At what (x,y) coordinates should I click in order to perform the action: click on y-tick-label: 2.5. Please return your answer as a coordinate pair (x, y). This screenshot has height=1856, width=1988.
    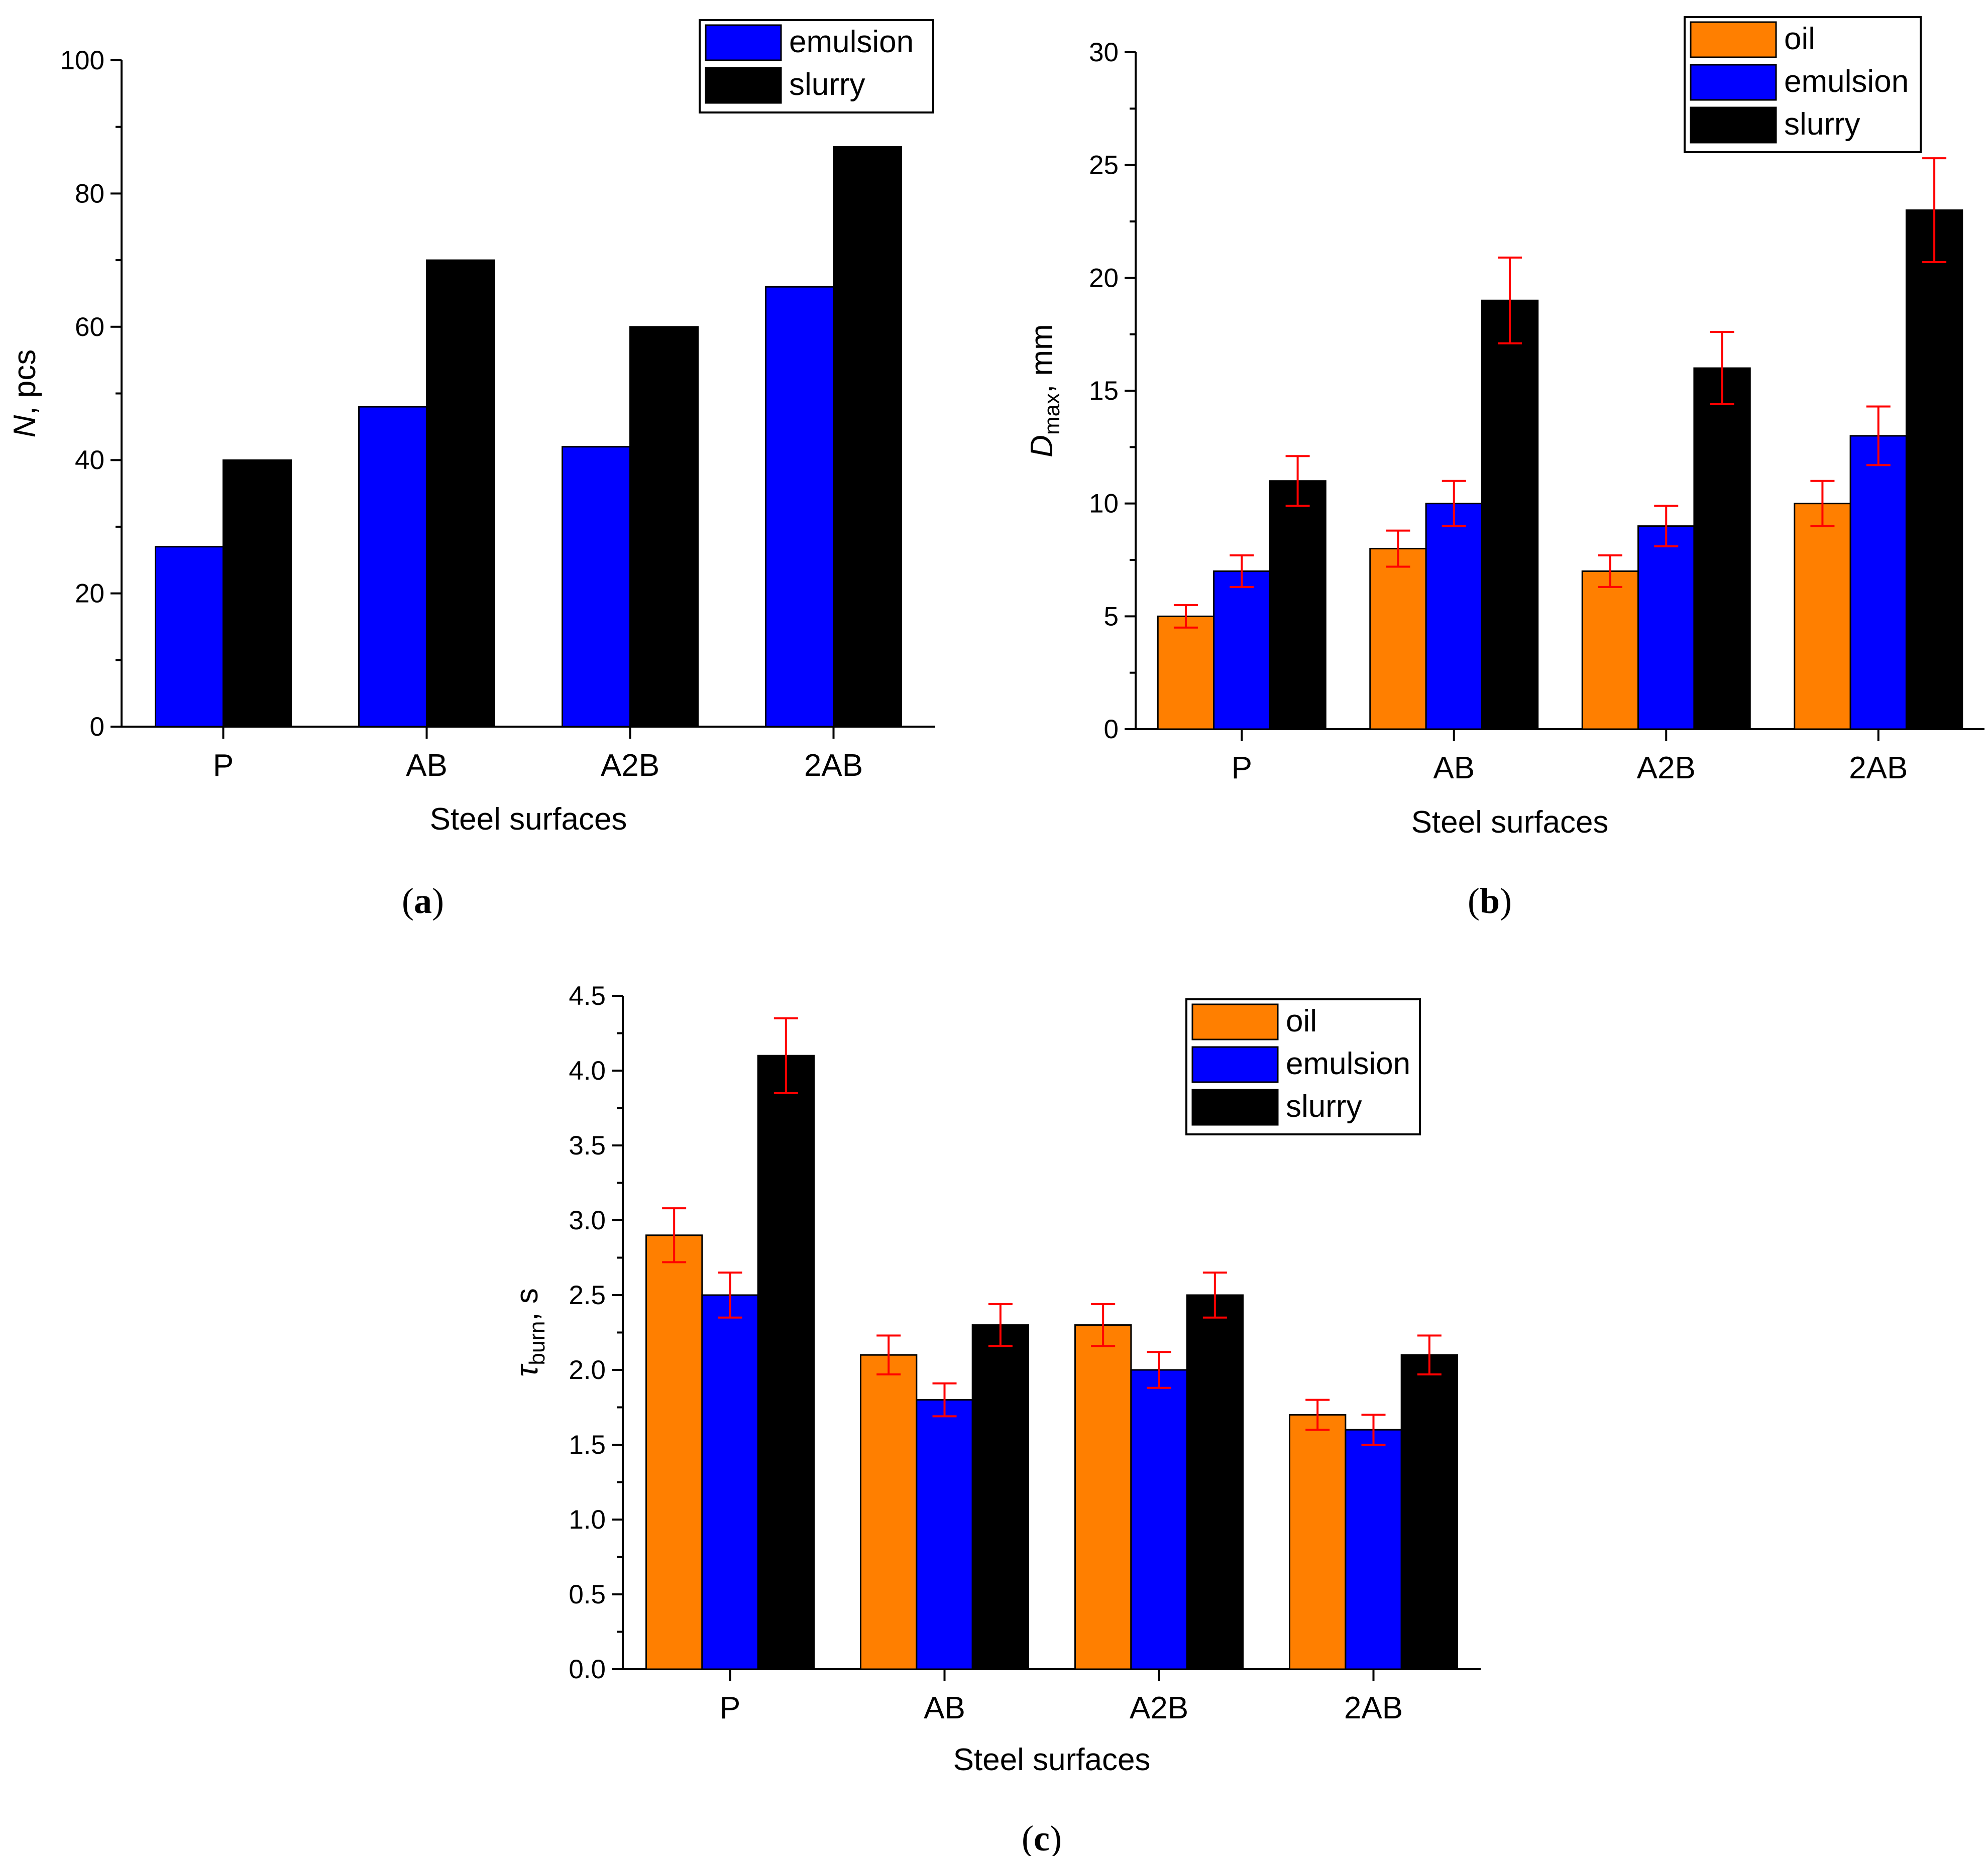
    Looking at the image, I should click on (587, 1295).